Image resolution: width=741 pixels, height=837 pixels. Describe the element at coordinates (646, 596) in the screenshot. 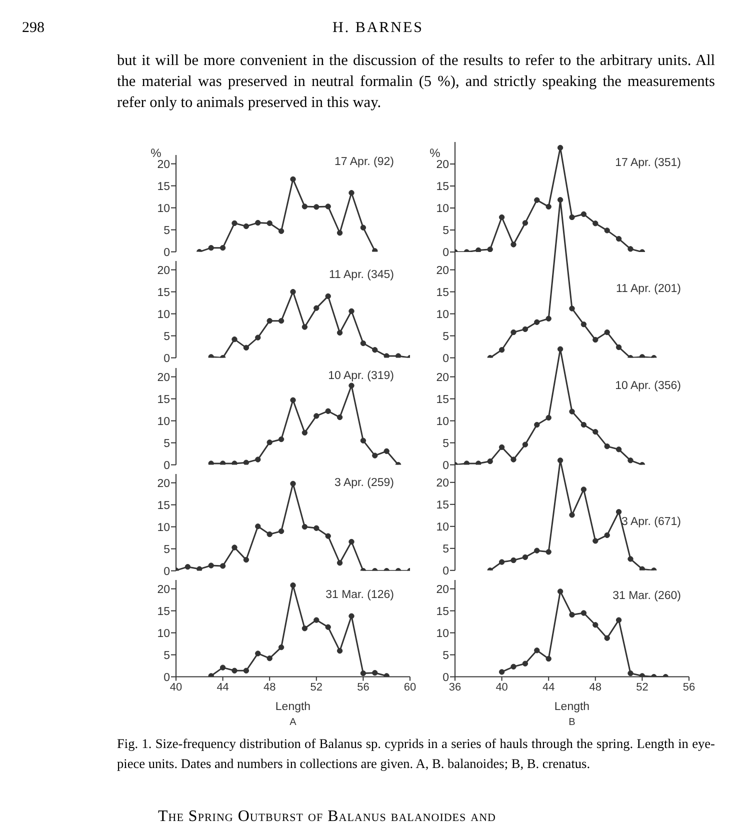

I see `text: 31 Mar. (260)` at that location.